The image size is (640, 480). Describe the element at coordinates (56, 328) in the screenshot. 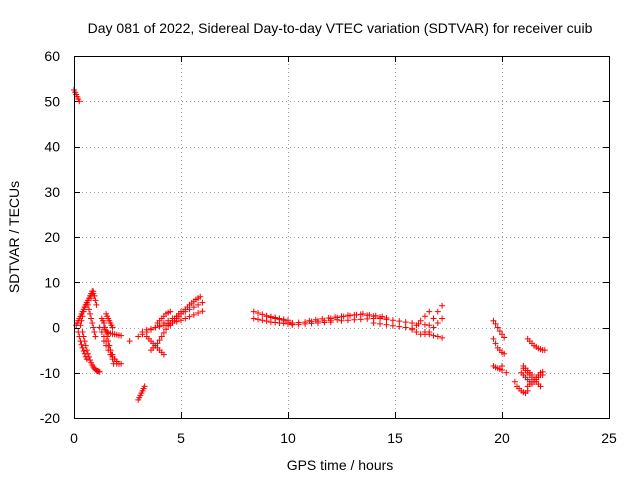

I see `y-tick-label: 0` at that location.